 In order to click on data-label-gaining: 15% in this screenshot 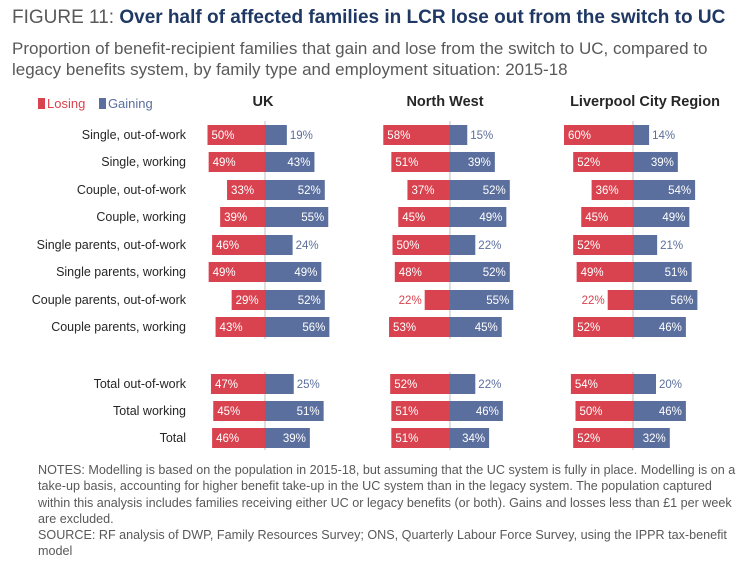, I will do `click(481, 136)`.